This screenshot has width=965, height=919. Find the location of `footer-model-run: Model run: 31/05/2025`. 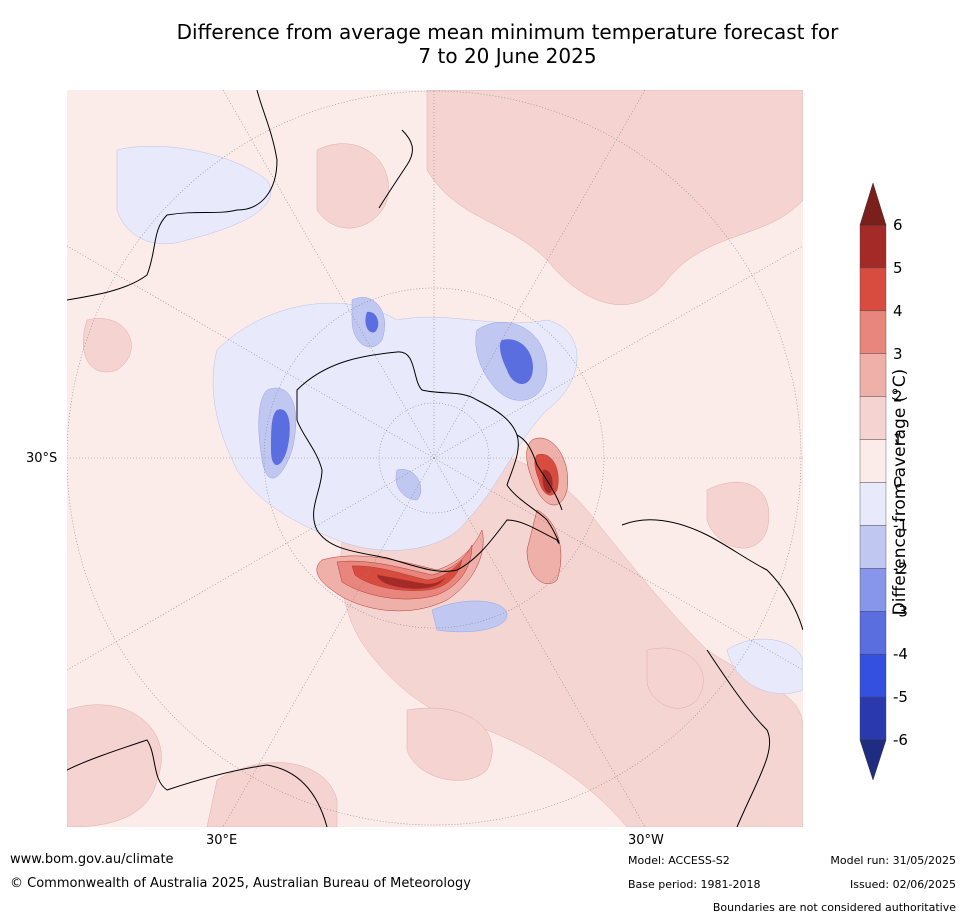

footer-model-run: Model run: 31/05/2025 is located at coordinates (893, 860).